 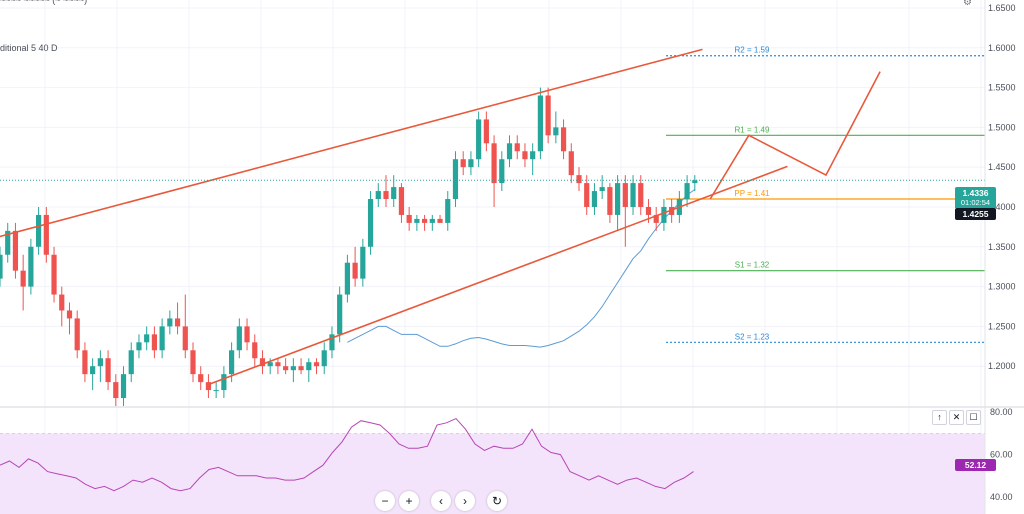 I want to click on price-tick-label: 1.3500, so click(x=1002, y=247).